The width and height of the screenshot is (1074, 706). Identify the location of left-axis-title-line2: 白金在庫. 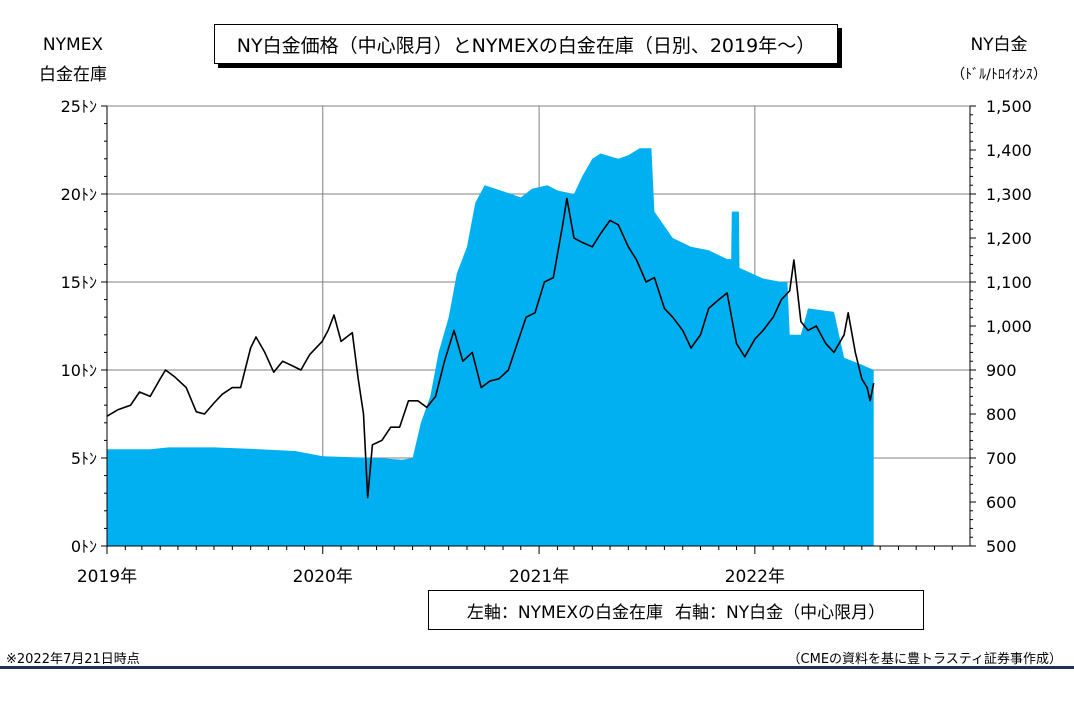
(73, 75).